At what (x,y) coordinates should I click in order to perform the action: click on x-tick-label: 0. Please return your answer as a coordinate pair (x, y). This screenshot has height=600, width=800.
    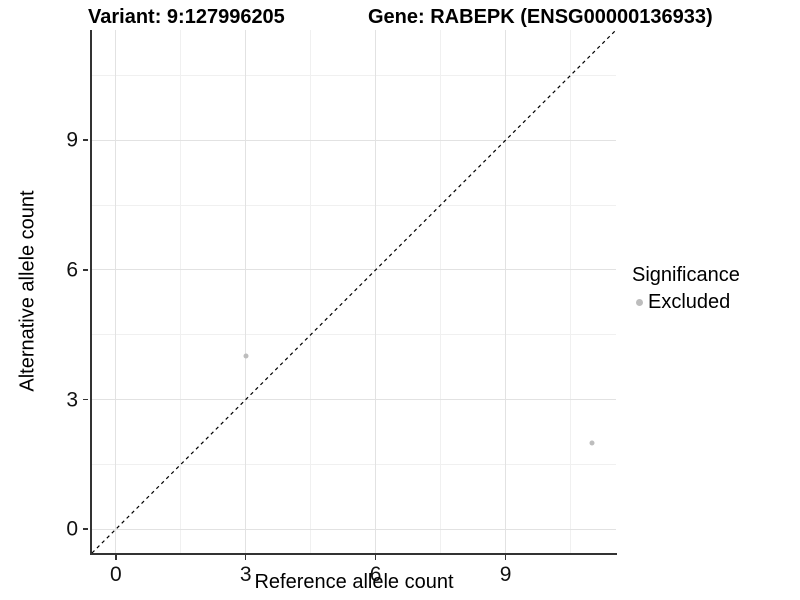
    Looking at the image, I should click on (115, 574).